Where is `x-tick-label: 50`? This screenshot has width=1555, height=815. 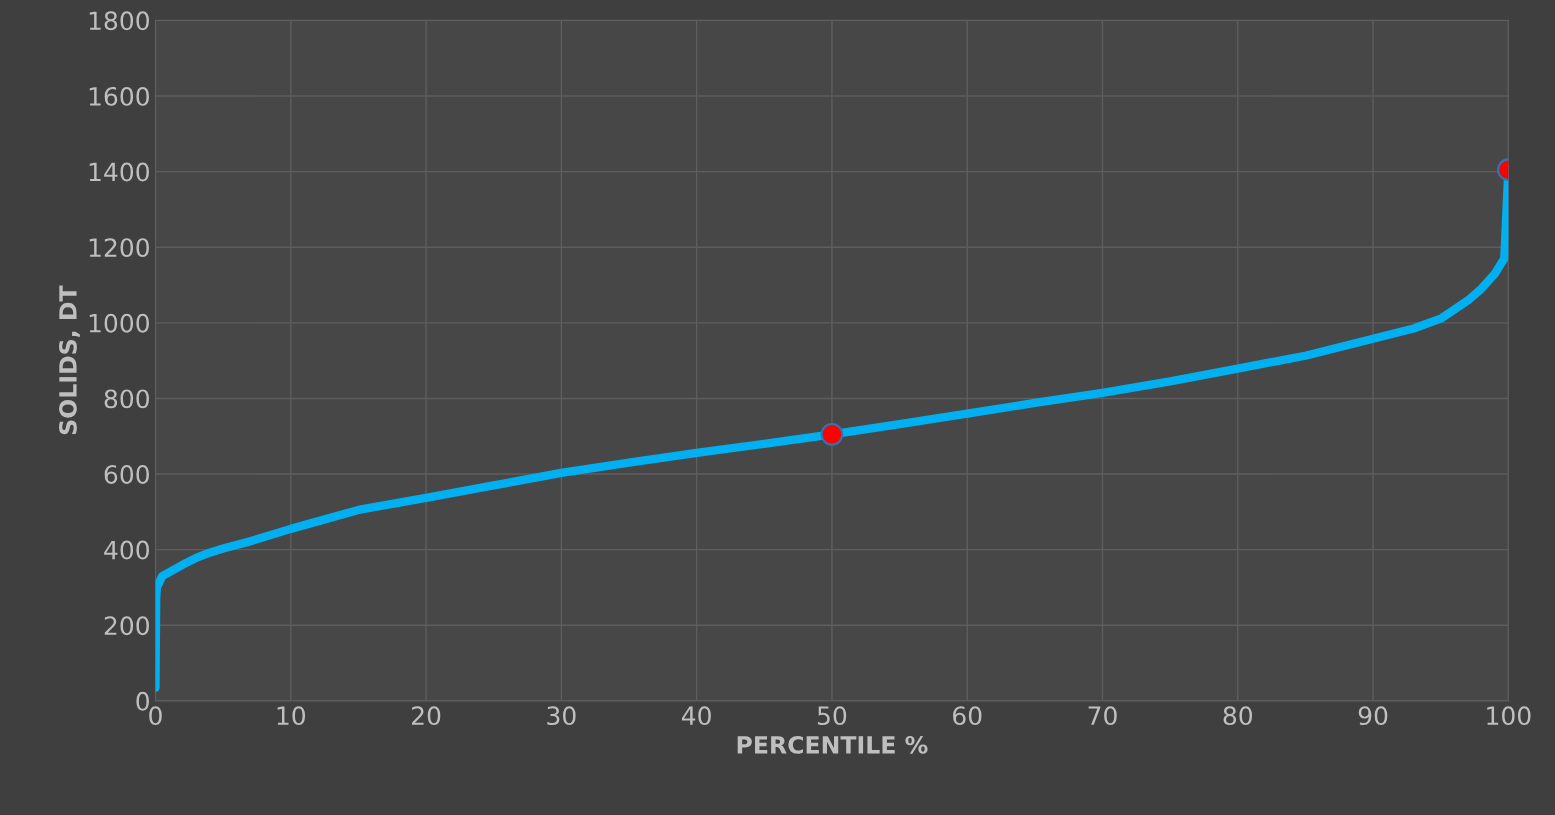 x-tick-label: 50 is located at coordinates (832, 716).